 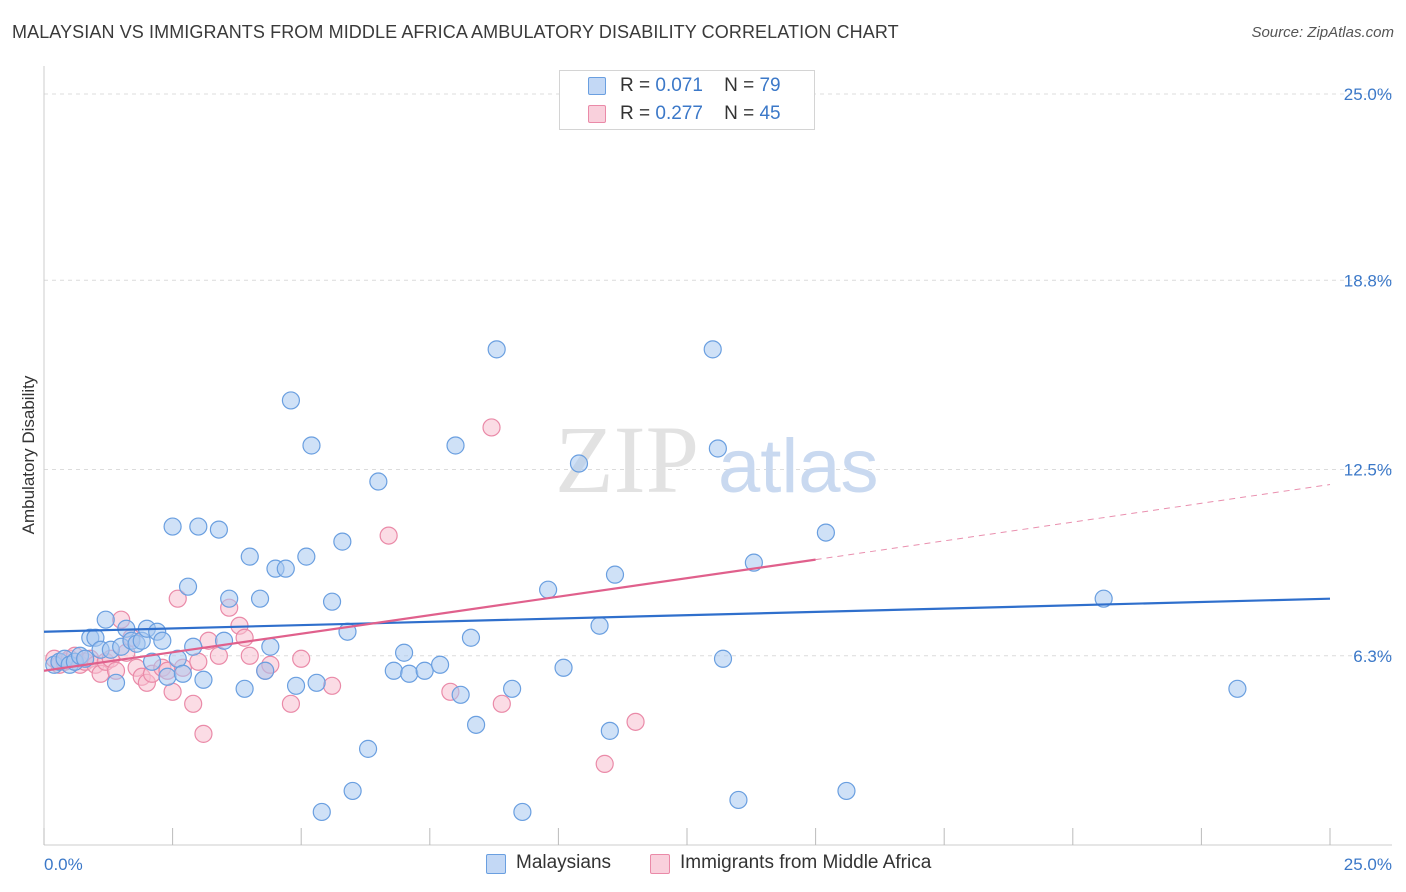 What do you see at coordinates (1368, 94) in the screenshot?
I see `y-tick-label: 25.0%` at bounding box center [1368, 94].